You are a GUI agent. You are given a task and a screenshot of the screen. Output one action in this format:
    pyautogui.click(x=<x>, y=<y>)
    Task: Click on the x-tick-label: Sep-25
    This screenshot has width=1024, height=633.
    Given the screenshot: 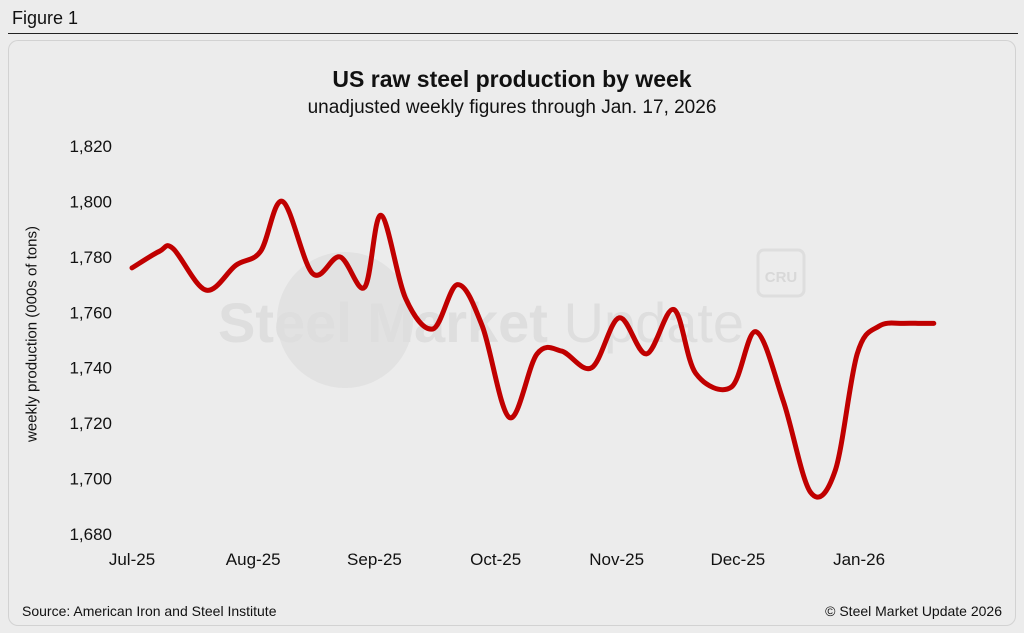 What is the action you would take?
    pyautogui.click(x=374, y=559)
    